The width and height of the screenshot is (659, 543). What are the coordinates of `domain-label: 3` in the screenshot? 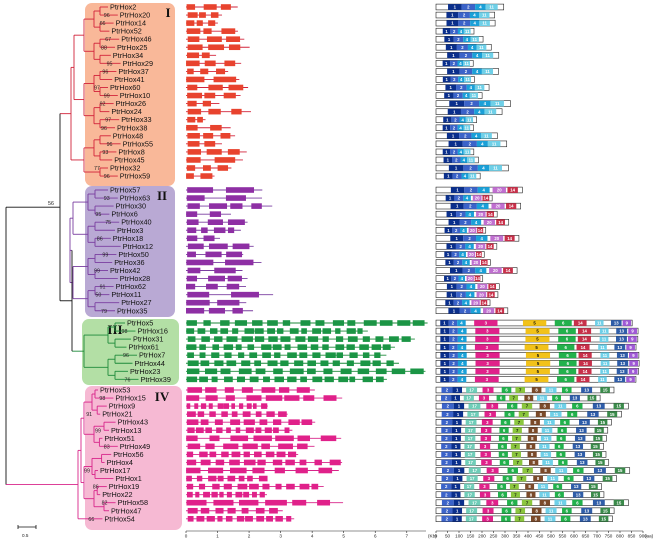 It's located at (490, 414).